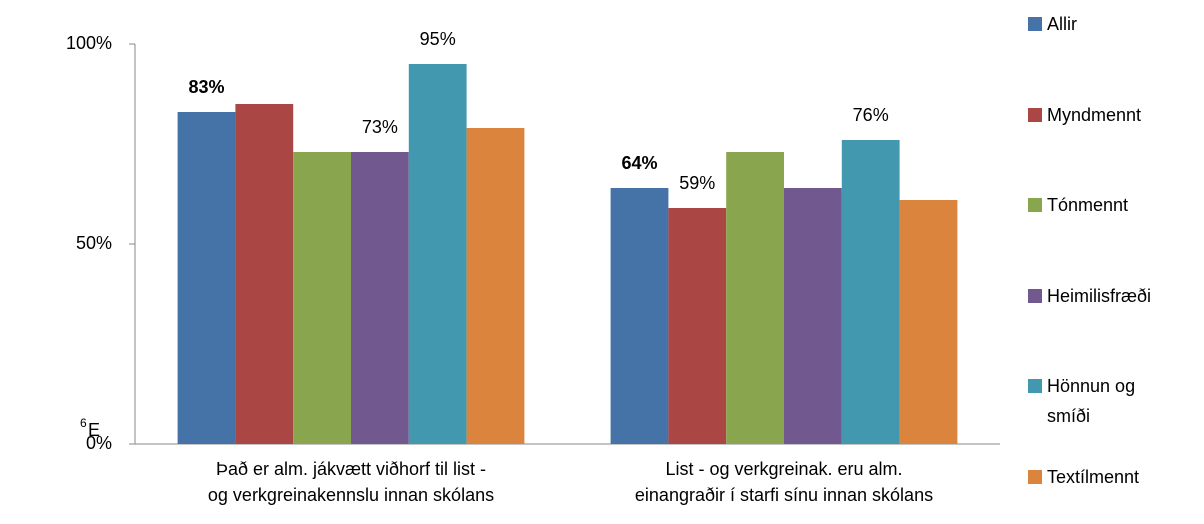 Image resolution: width=1204 pixels, height=524 pixels. Describe the element at coordinates (438, 39) in the screenshot. I see `data-label: 95%` at that location.